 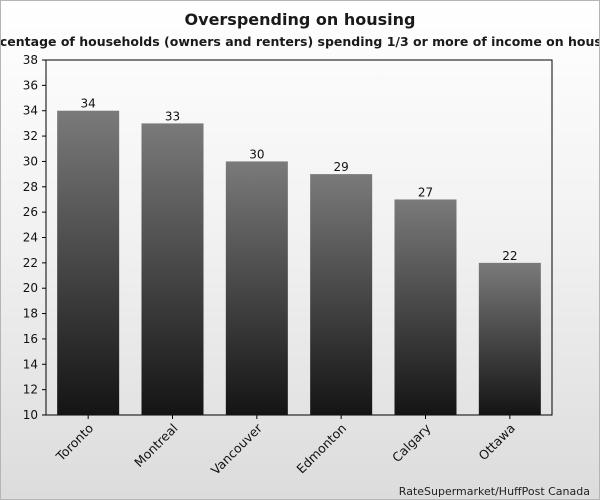 What do you see at coordinates (256, 154) in the screenshot?
I see `data-label: 30` at bounding box center [256, 154].